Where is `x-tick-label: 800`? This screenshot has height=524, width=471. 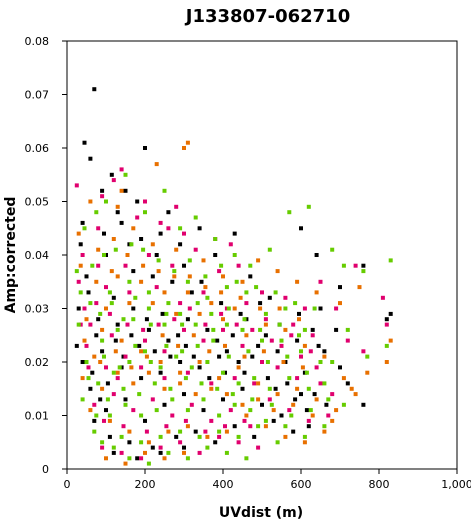 x-tick-label: 800 is located at coordinates (379, 484).